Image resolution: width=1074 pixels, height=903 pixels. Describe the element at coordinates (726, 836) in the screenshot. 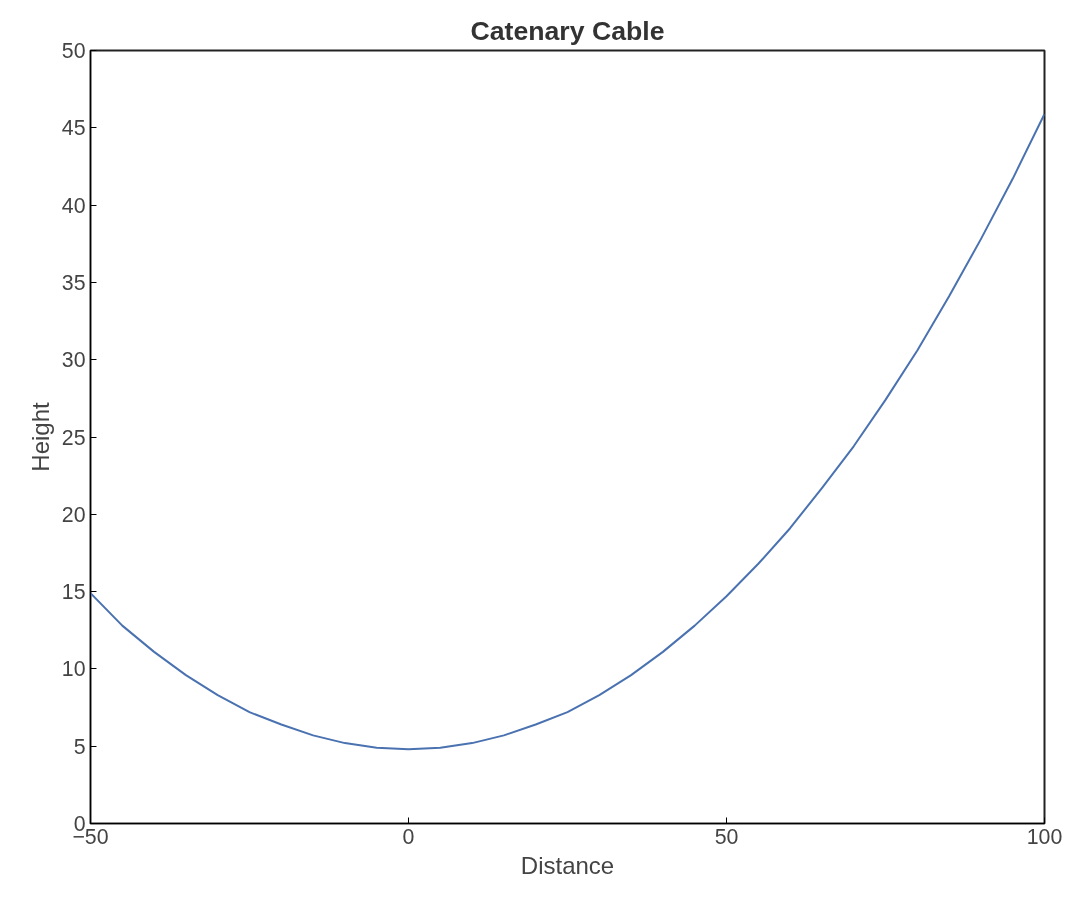

I see `x-tick-label: 50` at that location.